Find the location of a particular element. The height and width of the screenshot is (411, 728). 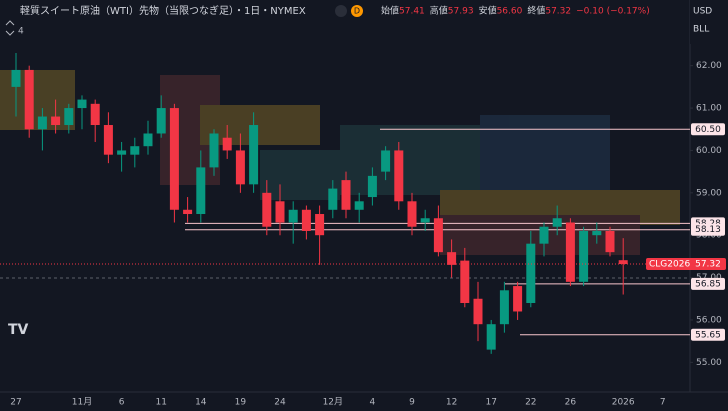

x-tick-label: 24 is located at coordinates (280, 403).